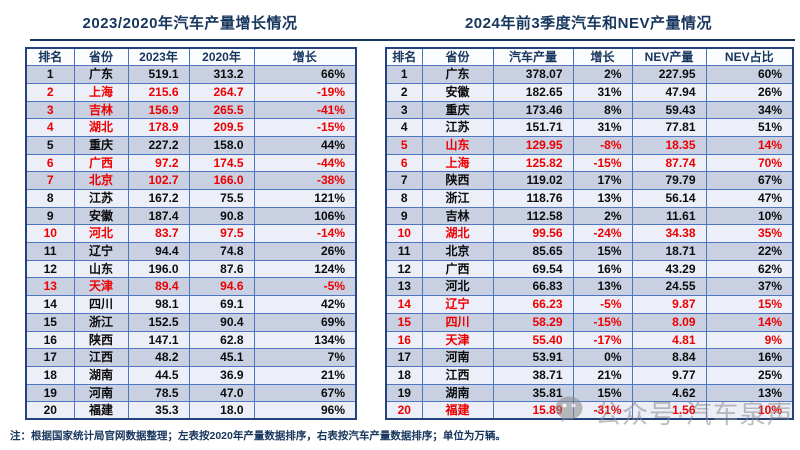  What do you see at coordinates (457, 198) in the screenshot?
I see `province-cell: 浙江` at bounding box center [457, 198].